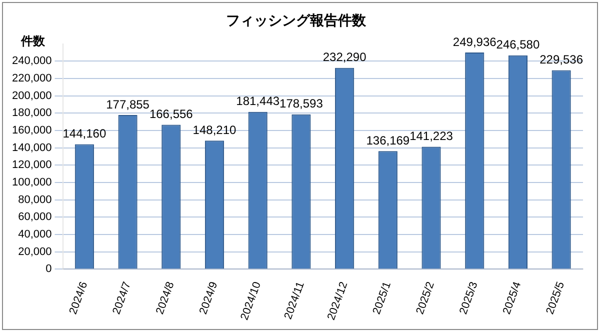 The width and height of the screenshot is (600, 332). Describe the element at coordinates (32, 113) in the screenshot. I see `y-tick-label: 180,000` at that location.